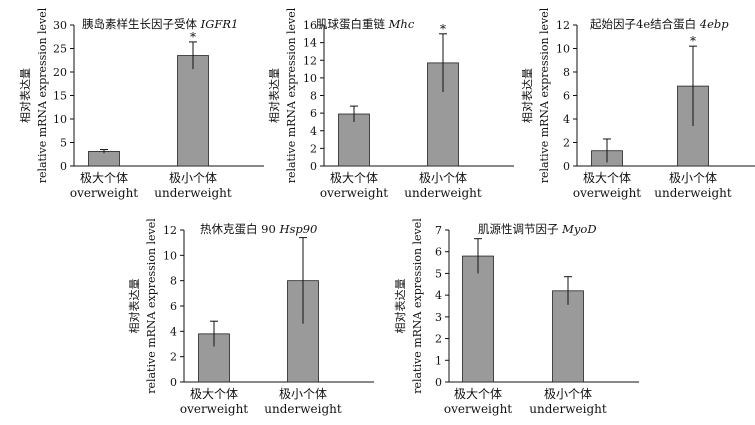 This screenshot has height=425, width=755. What do you see at coordinates (310, 43) in the screenshot?
I see `y-tick-label: 14` at bounding box center [310, 43].